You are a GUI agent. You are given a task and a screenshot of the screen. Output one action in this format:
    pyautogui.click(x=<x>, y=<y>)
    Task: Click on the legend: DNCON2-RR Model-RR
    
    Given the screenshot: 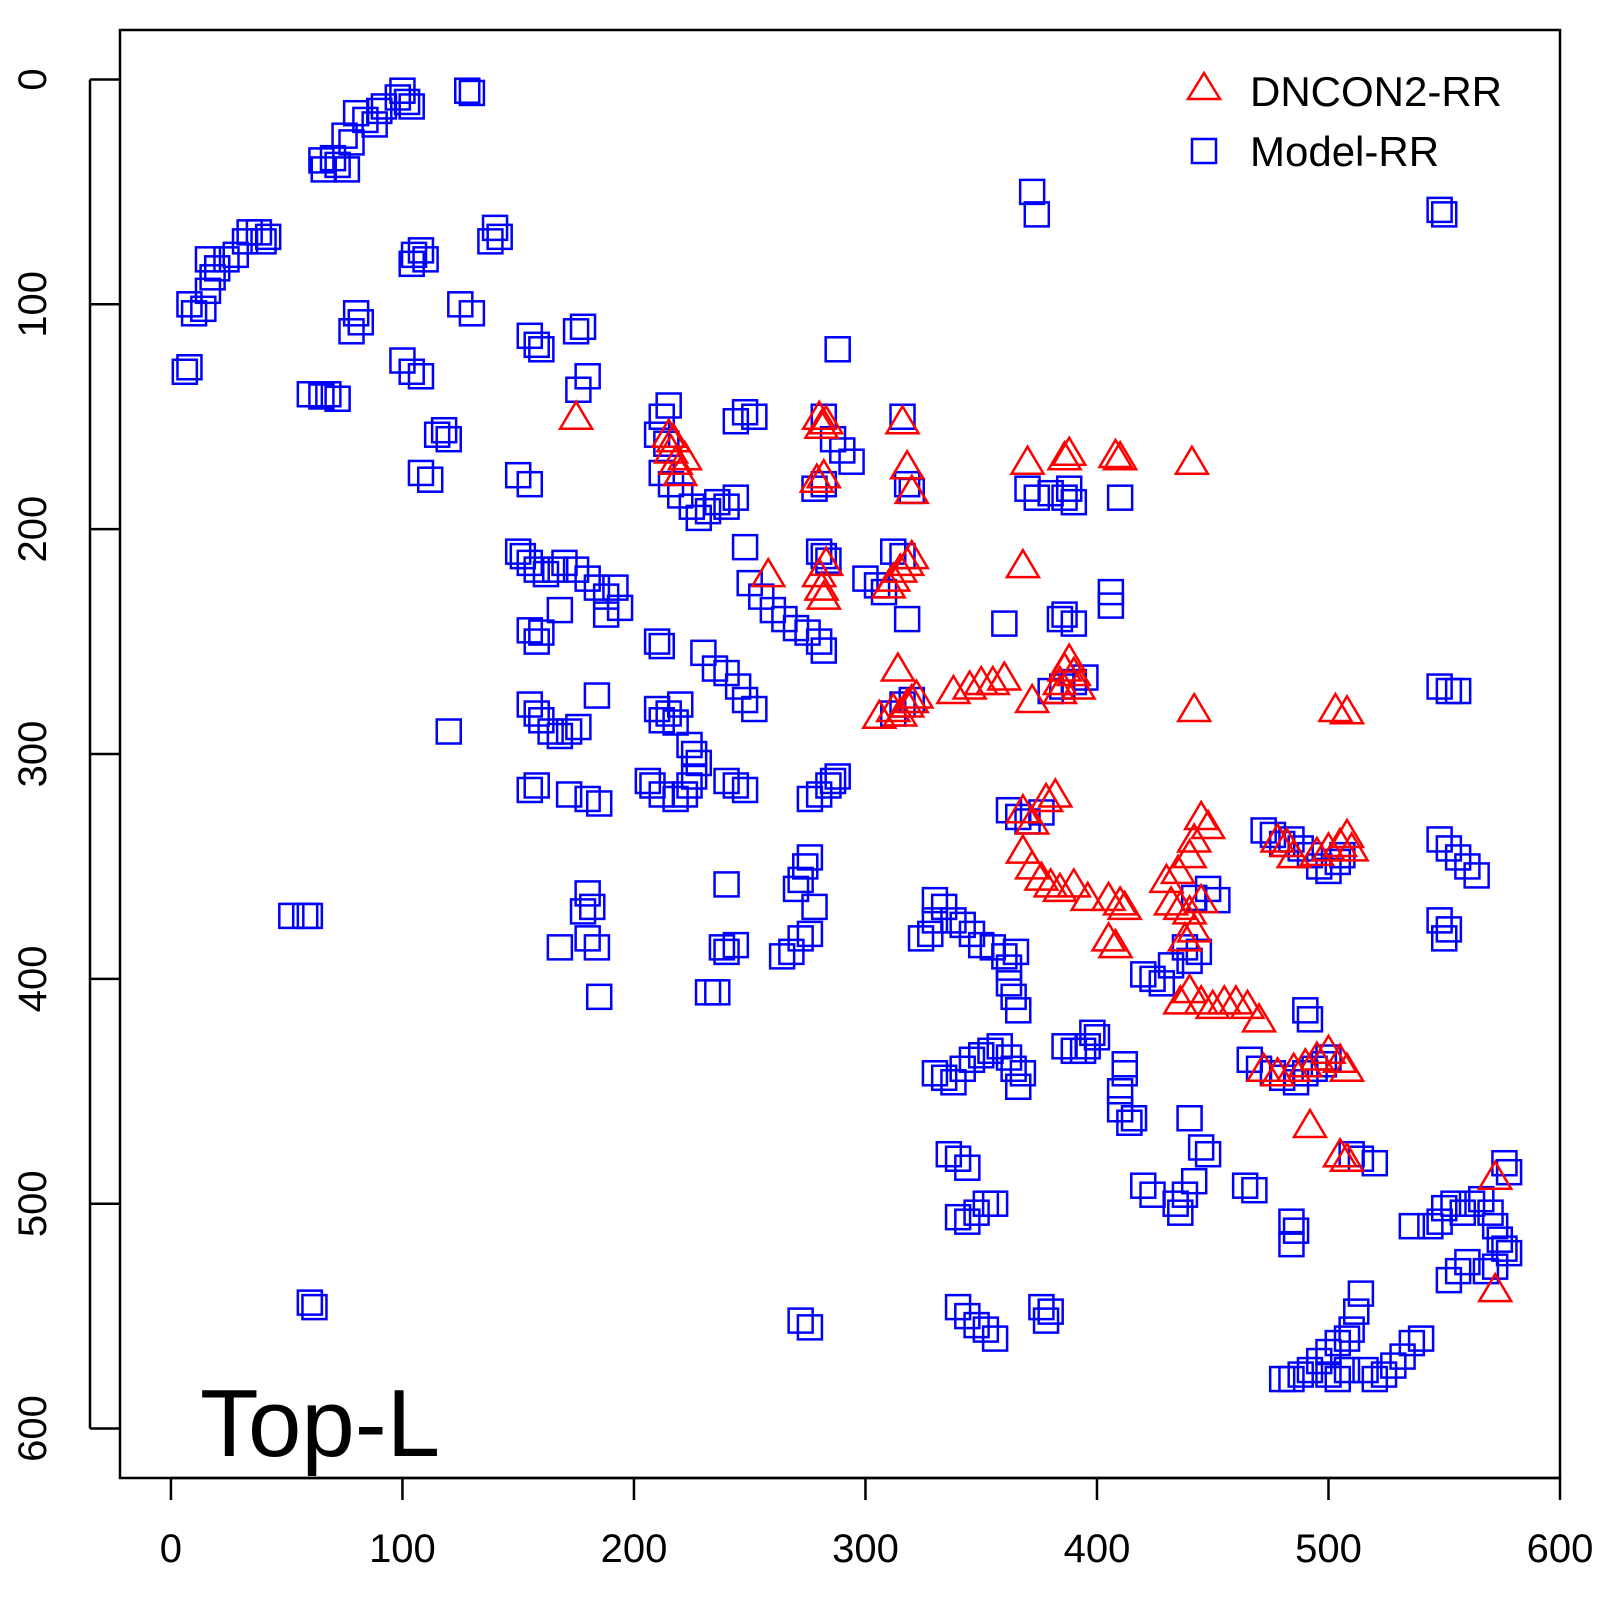 What is the action you would take?
    pyautogui.click(x=1343, y=121)
    